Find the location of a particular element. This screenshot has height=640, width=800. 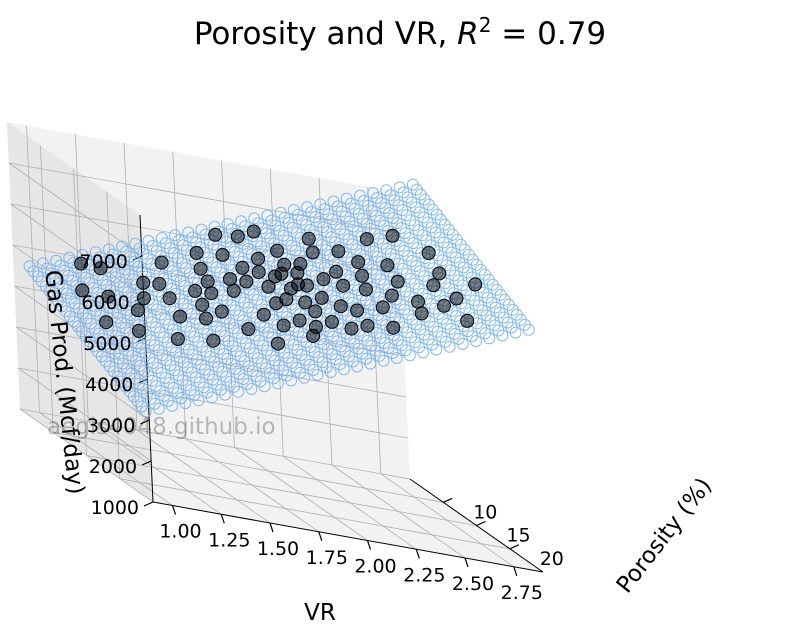

z-tick-label: 7000 is located at coordinates (104, 262).